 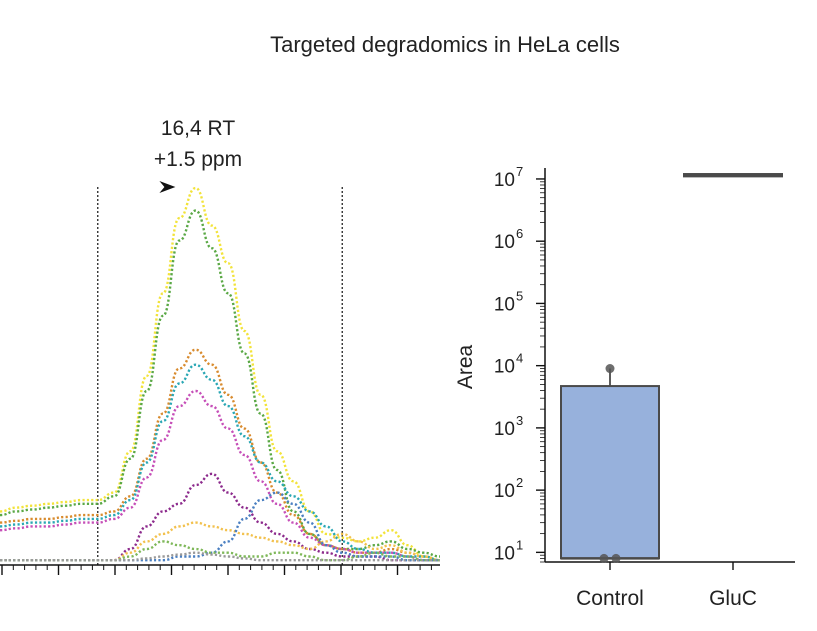 I want to click on x-category-label: Control, so click(x=610, y=598).